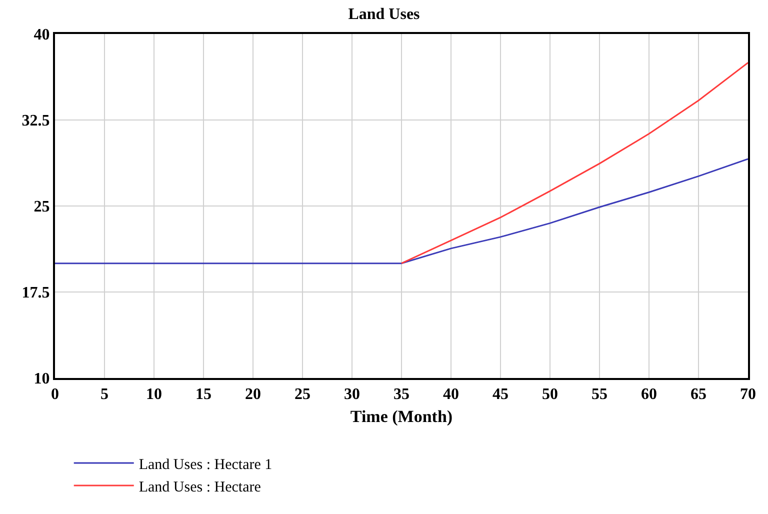 This screenshot has width=768, height=514. I want to click on legend-label: Land Uses : Hectare, so click(200, 487).